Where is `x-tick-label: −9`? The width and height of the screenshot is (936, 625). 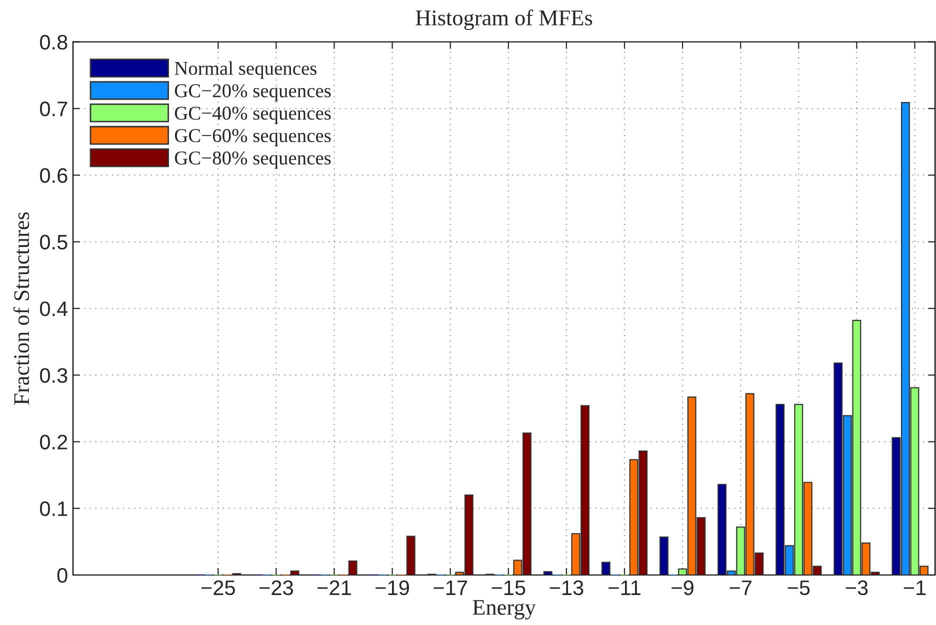 x-tick-label: −9 is located at coordinates (683, 588).